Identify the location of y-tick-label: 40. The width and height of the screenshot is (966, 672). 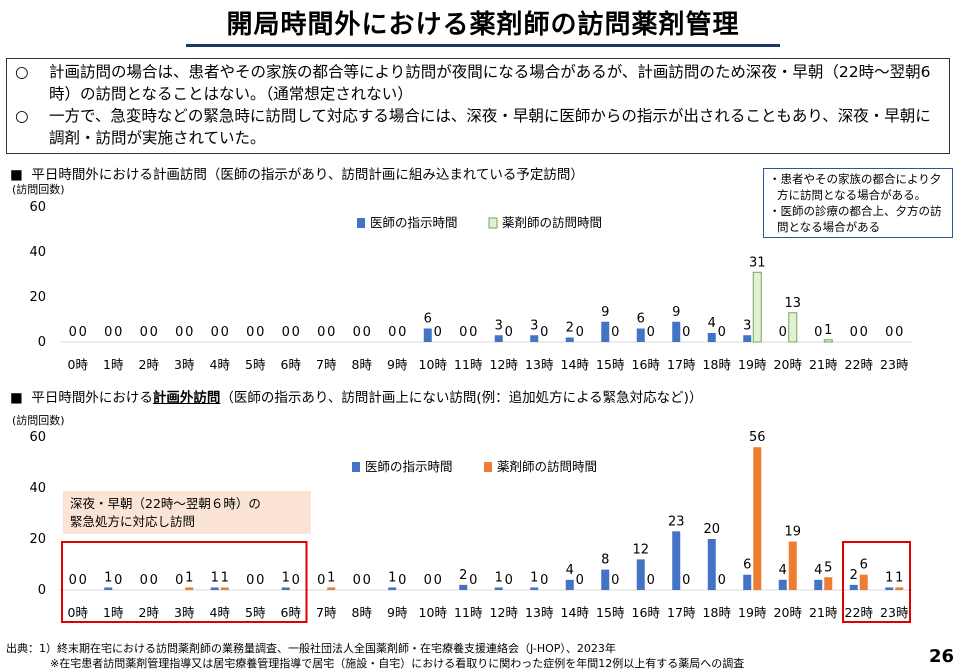
(37, 488).